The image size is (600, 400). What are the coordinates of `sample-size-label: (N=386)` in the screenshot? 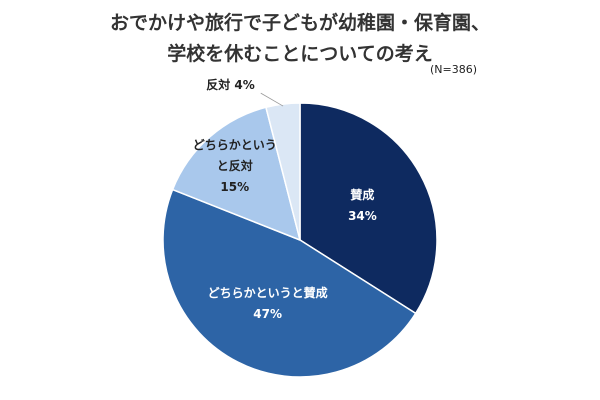 It's located at (454, 69).